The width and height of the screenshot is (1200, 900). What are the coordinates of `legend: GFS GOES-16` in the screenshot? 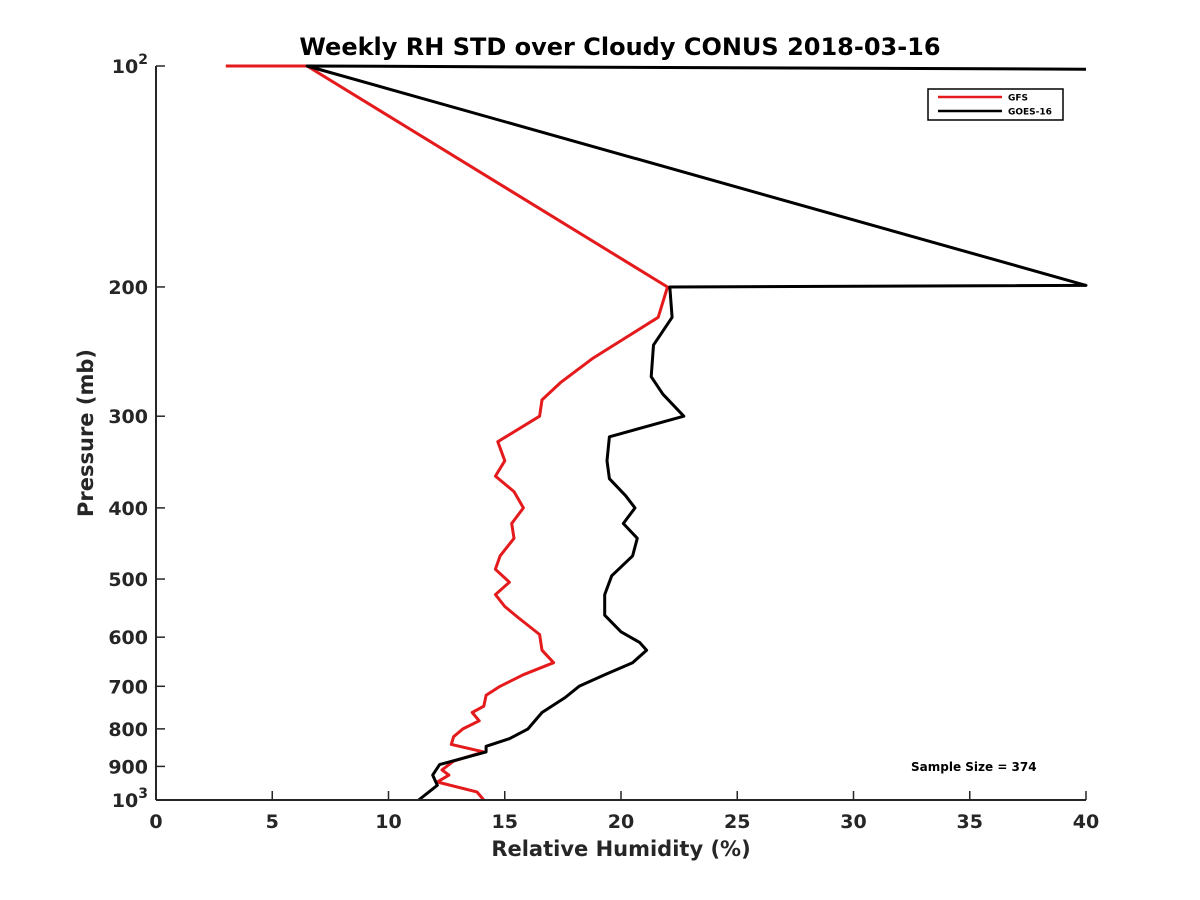 It's located at (995, 104).